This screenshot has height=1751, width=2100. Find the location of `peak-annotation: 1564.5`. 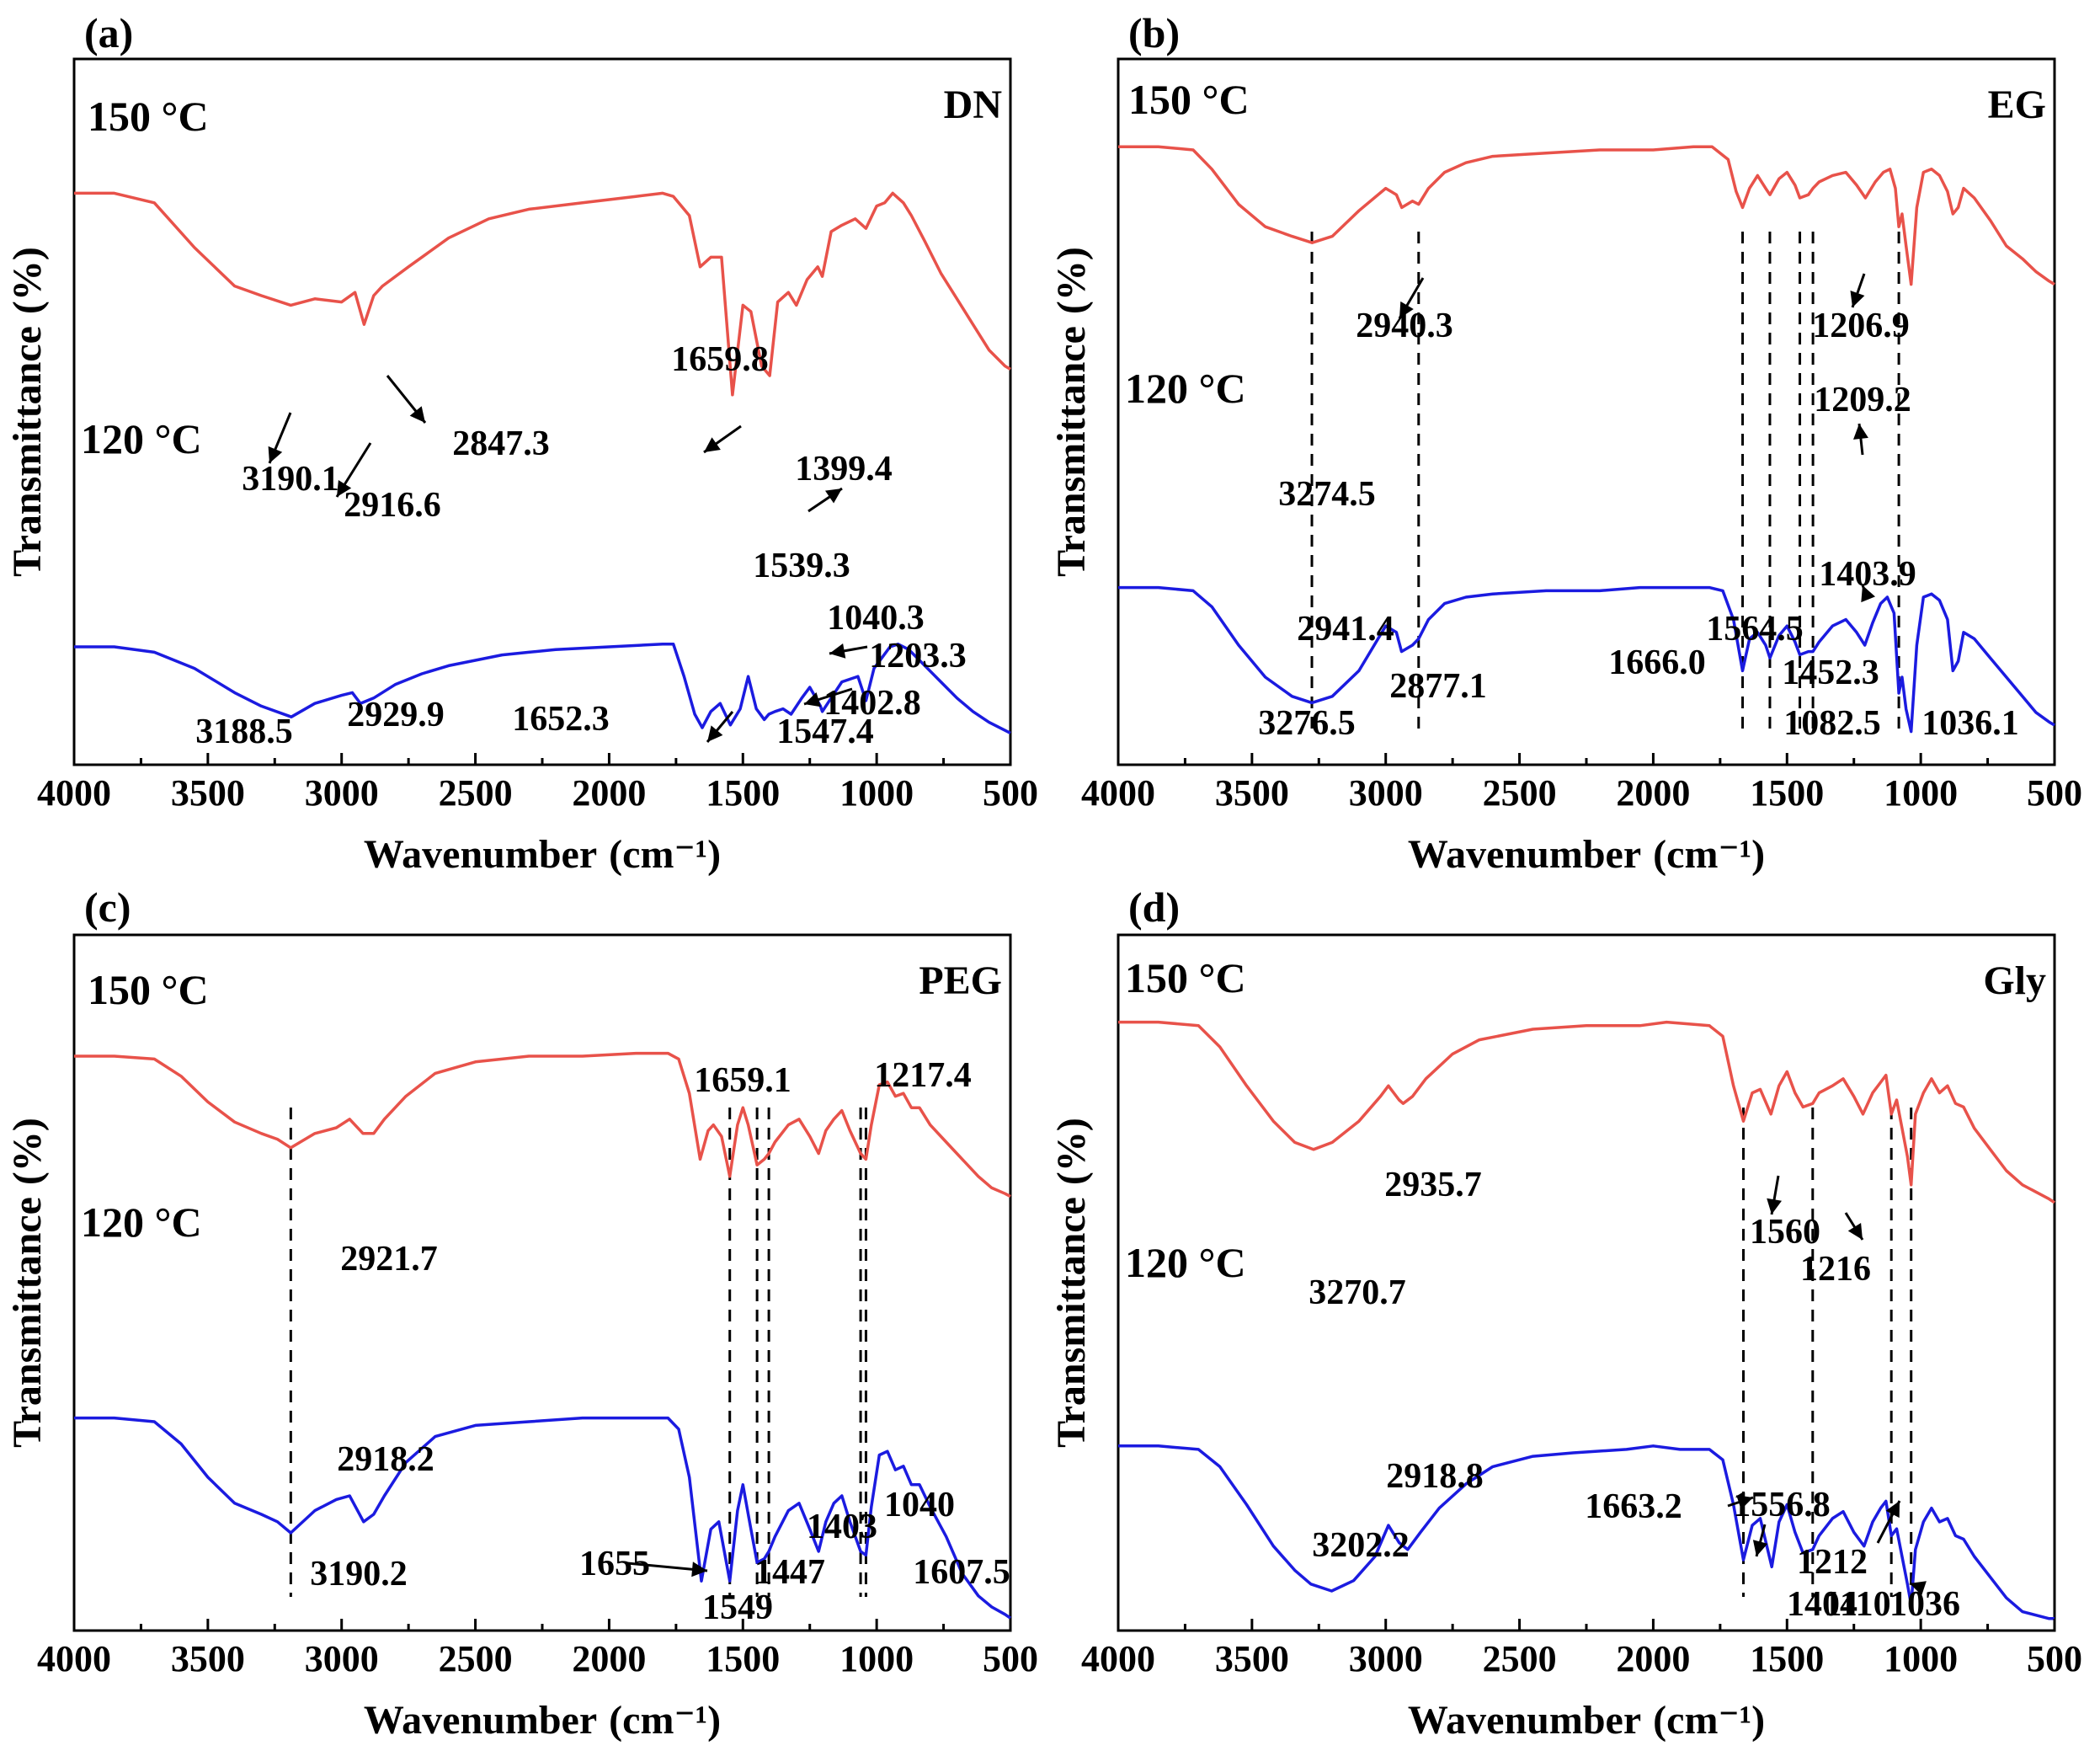

peak-annotation: 1564.5 is located at coordinates (1755, 629).